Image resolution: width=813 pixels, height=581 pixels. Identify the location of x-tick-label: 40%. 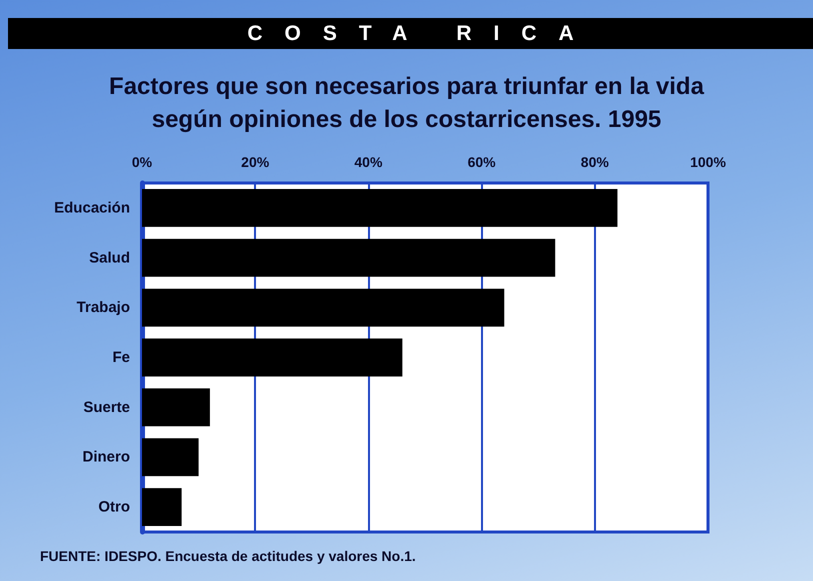
(368, 162).